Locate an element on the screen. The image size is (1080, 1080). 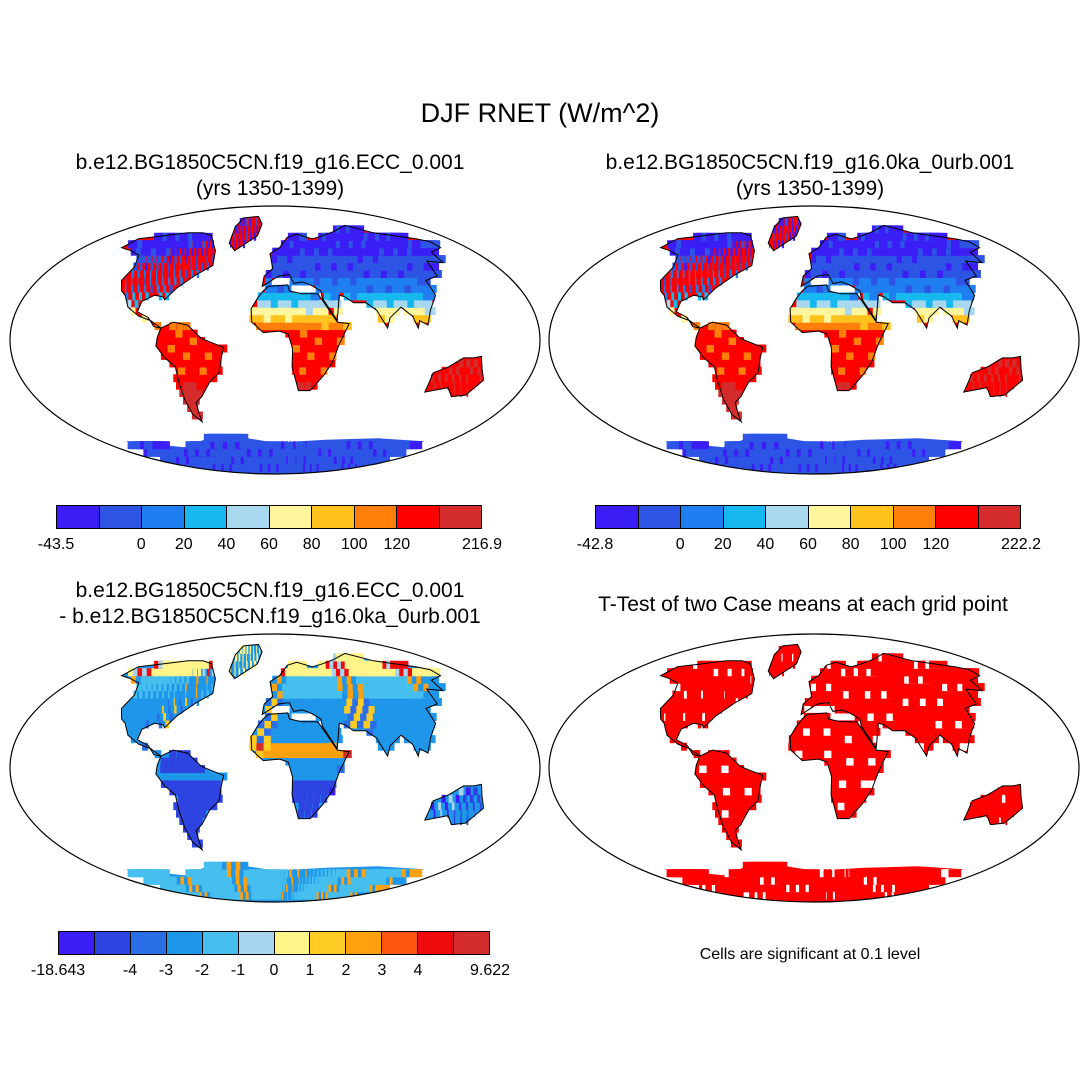
coastline is located at coordinates (168, 280).